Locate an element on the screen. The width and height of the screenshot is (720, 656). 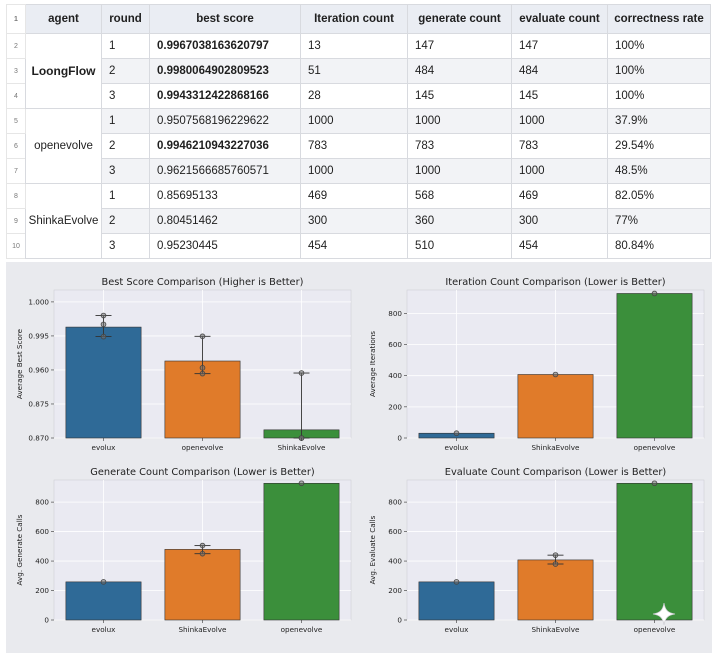
header-generate-count: generate count is located at coordinates (459, 19).